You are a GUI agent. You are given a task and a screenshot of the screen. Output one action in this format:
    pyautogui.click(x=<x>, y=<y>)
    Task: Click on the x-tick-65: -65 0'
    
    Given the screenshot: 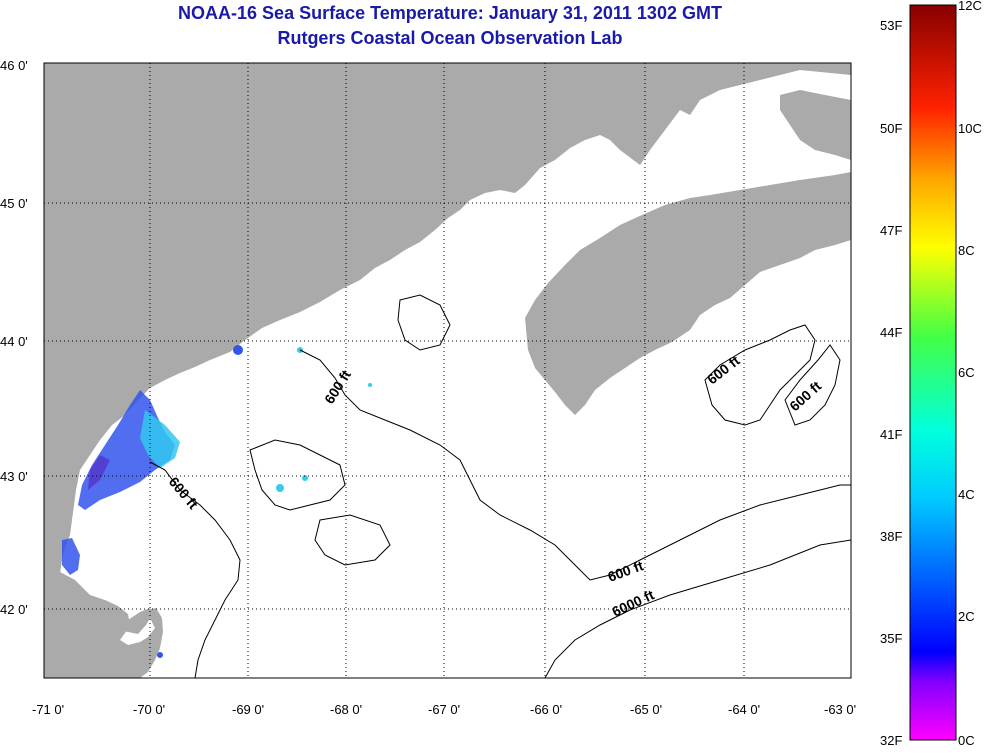 What is the action you would take?
    pyautogui.click(x=646, y=709)
    